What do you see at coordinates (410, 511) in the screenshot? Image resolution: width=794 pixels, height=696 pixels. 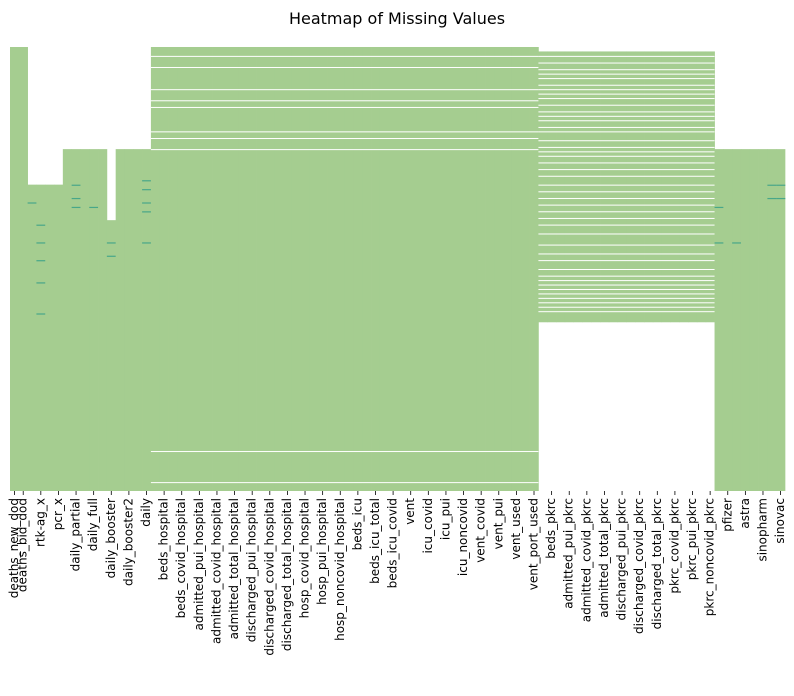 I see `x-tick-label: vent` at bounding box center [410, 511].